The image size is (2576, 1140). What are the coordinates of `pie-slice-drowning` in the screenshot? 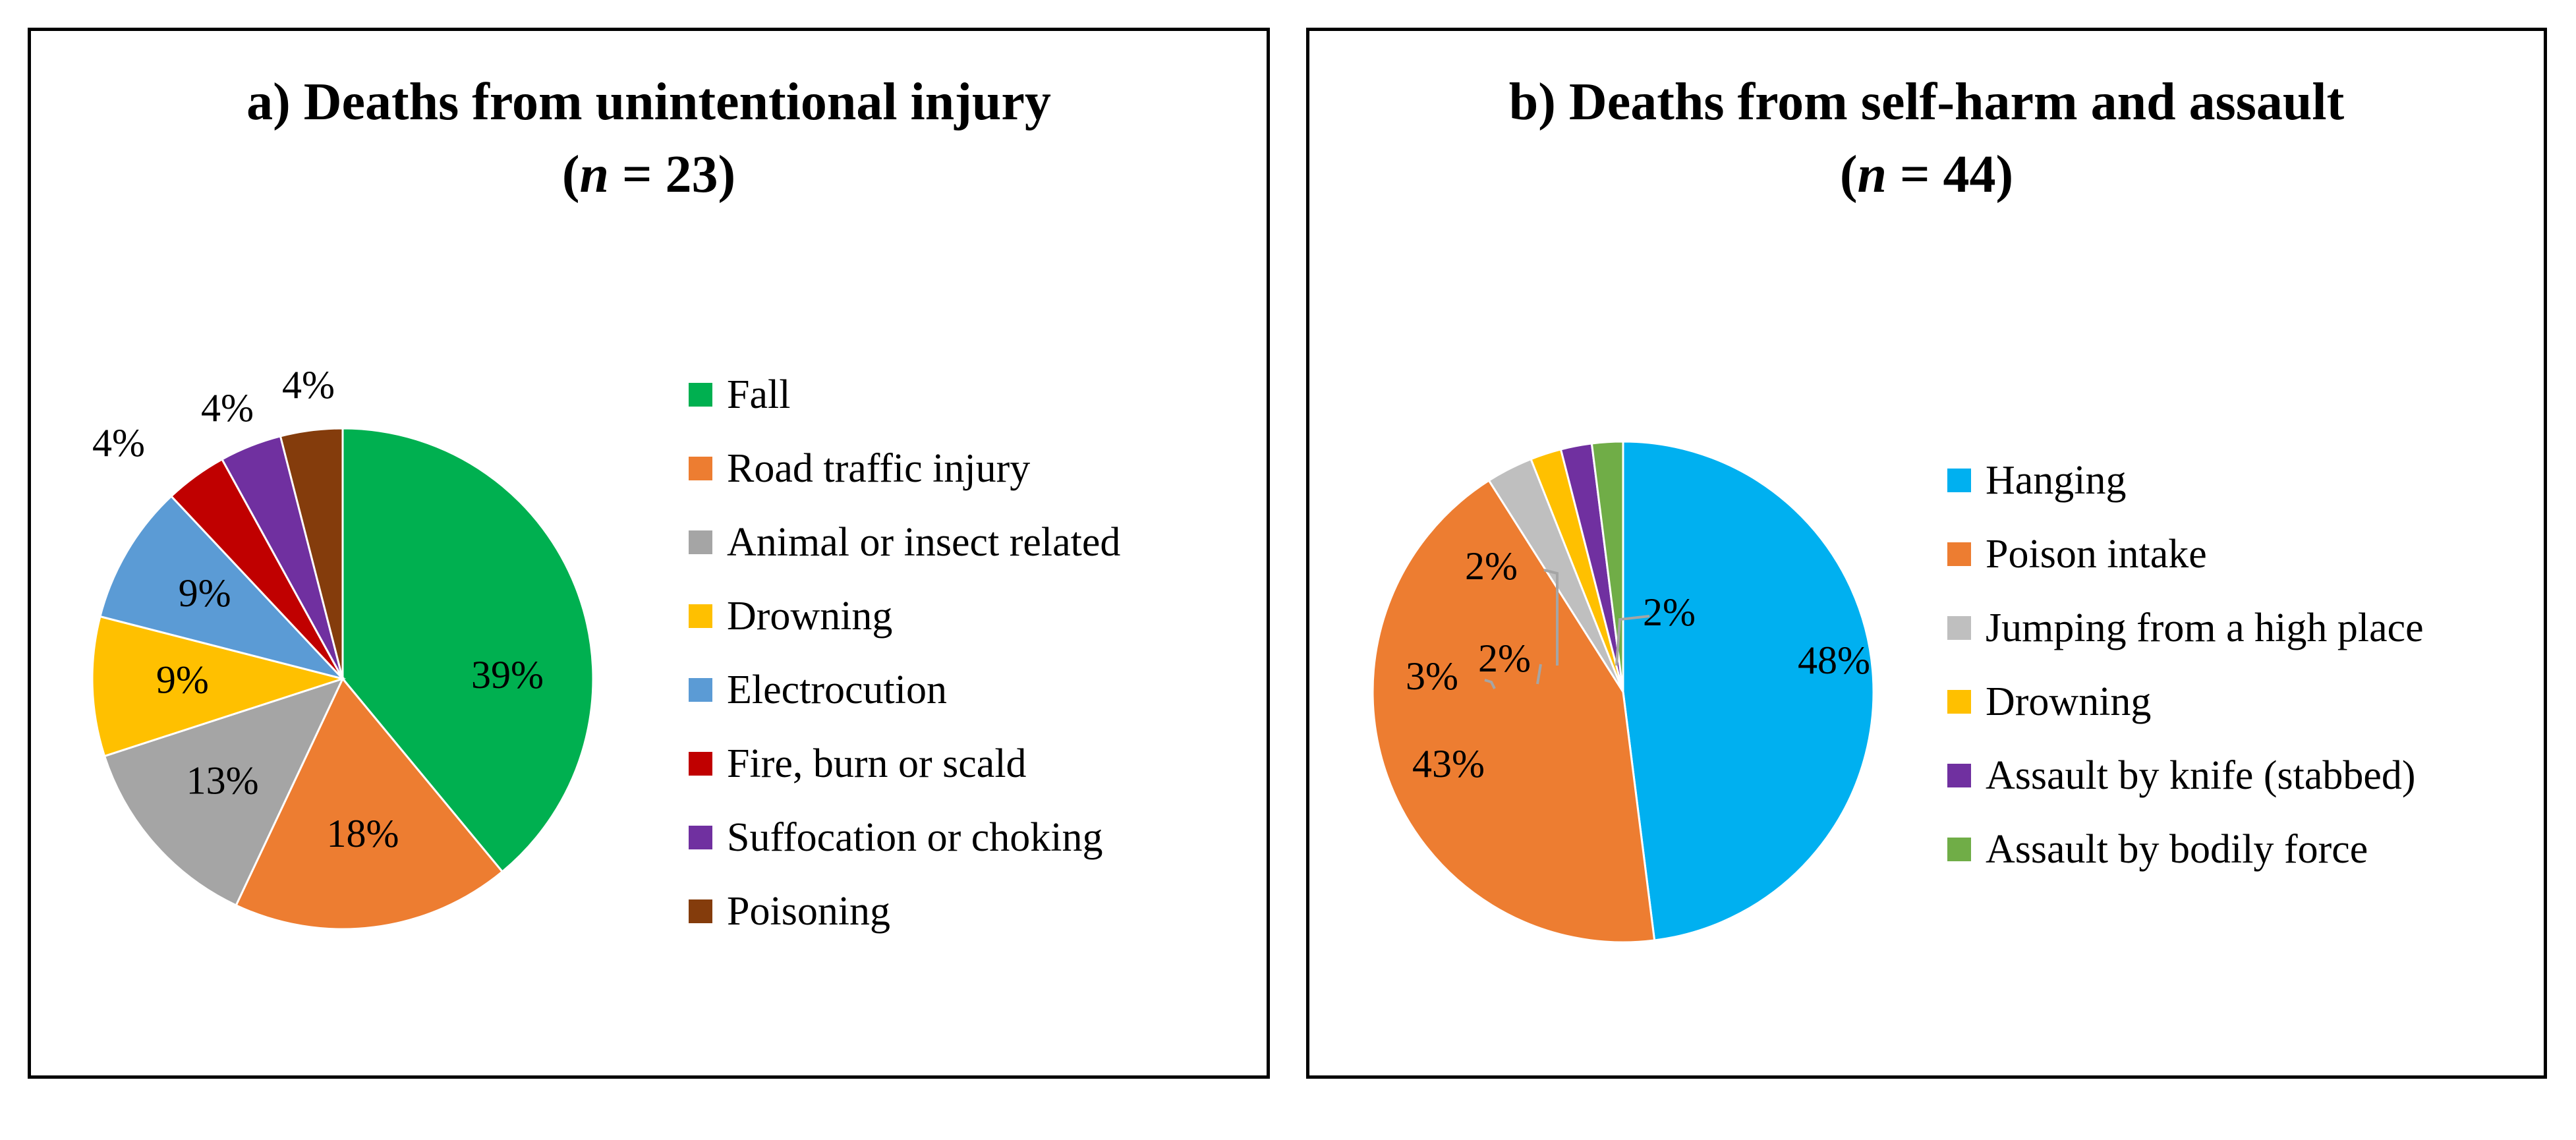 It's located at (219, 686).